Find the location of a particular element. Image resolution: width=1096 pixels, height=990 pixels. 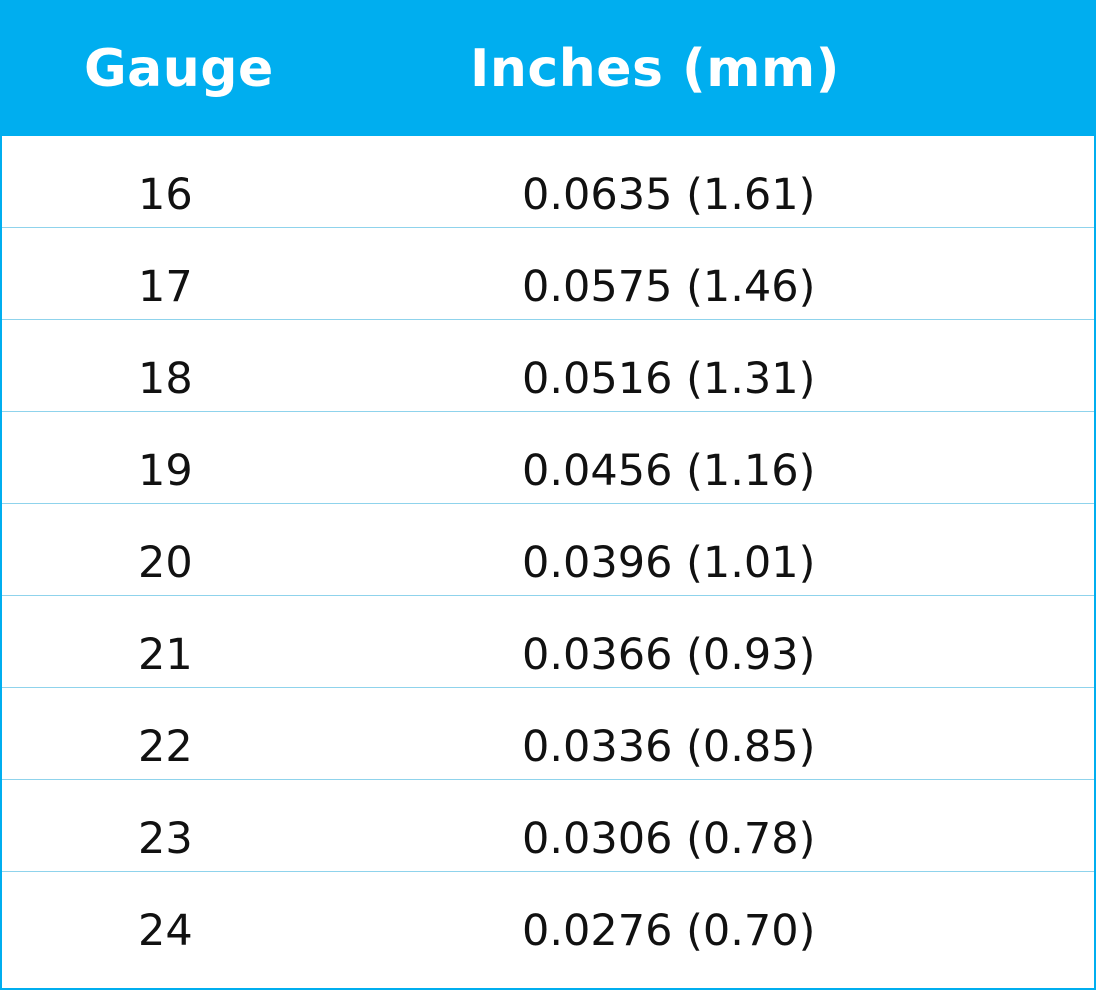

table-header: Gauge Inches (mm) is located at coordinates (548, 69).